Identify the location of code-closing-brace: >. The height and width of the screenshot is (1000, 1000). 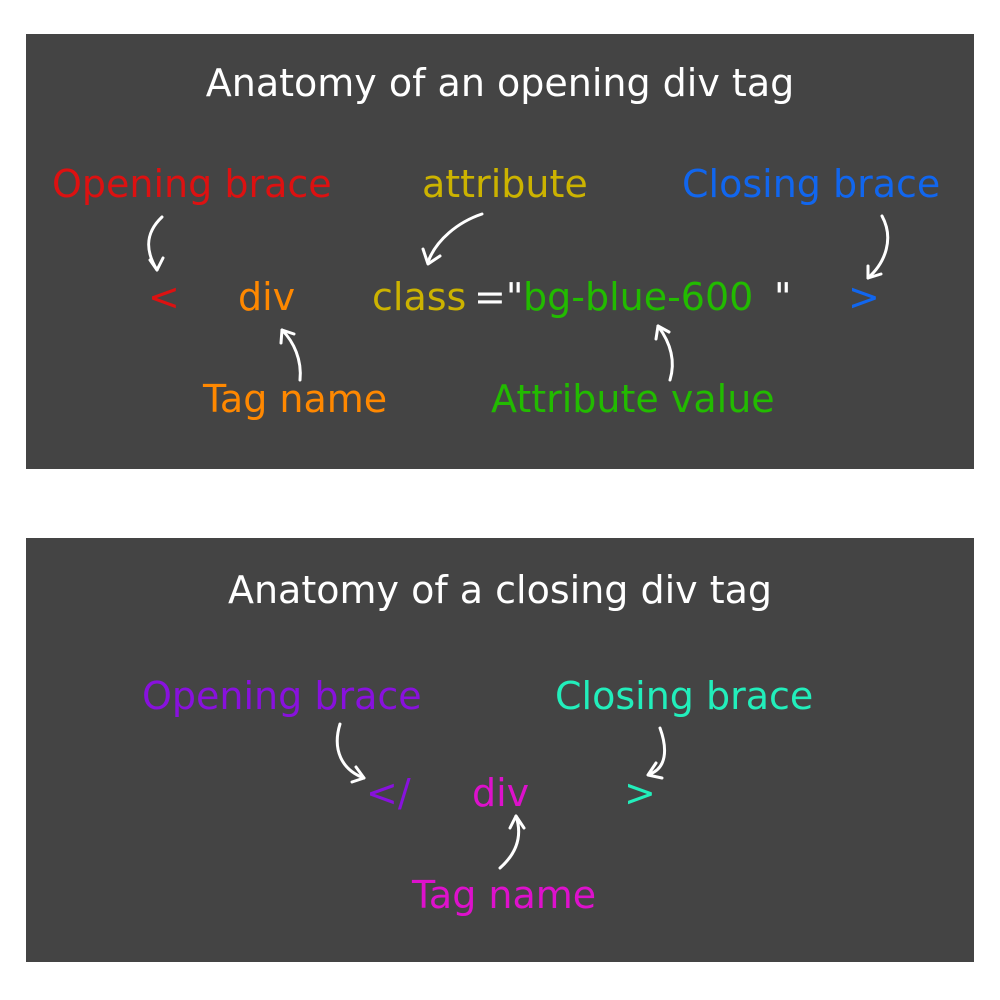
(864, 297).